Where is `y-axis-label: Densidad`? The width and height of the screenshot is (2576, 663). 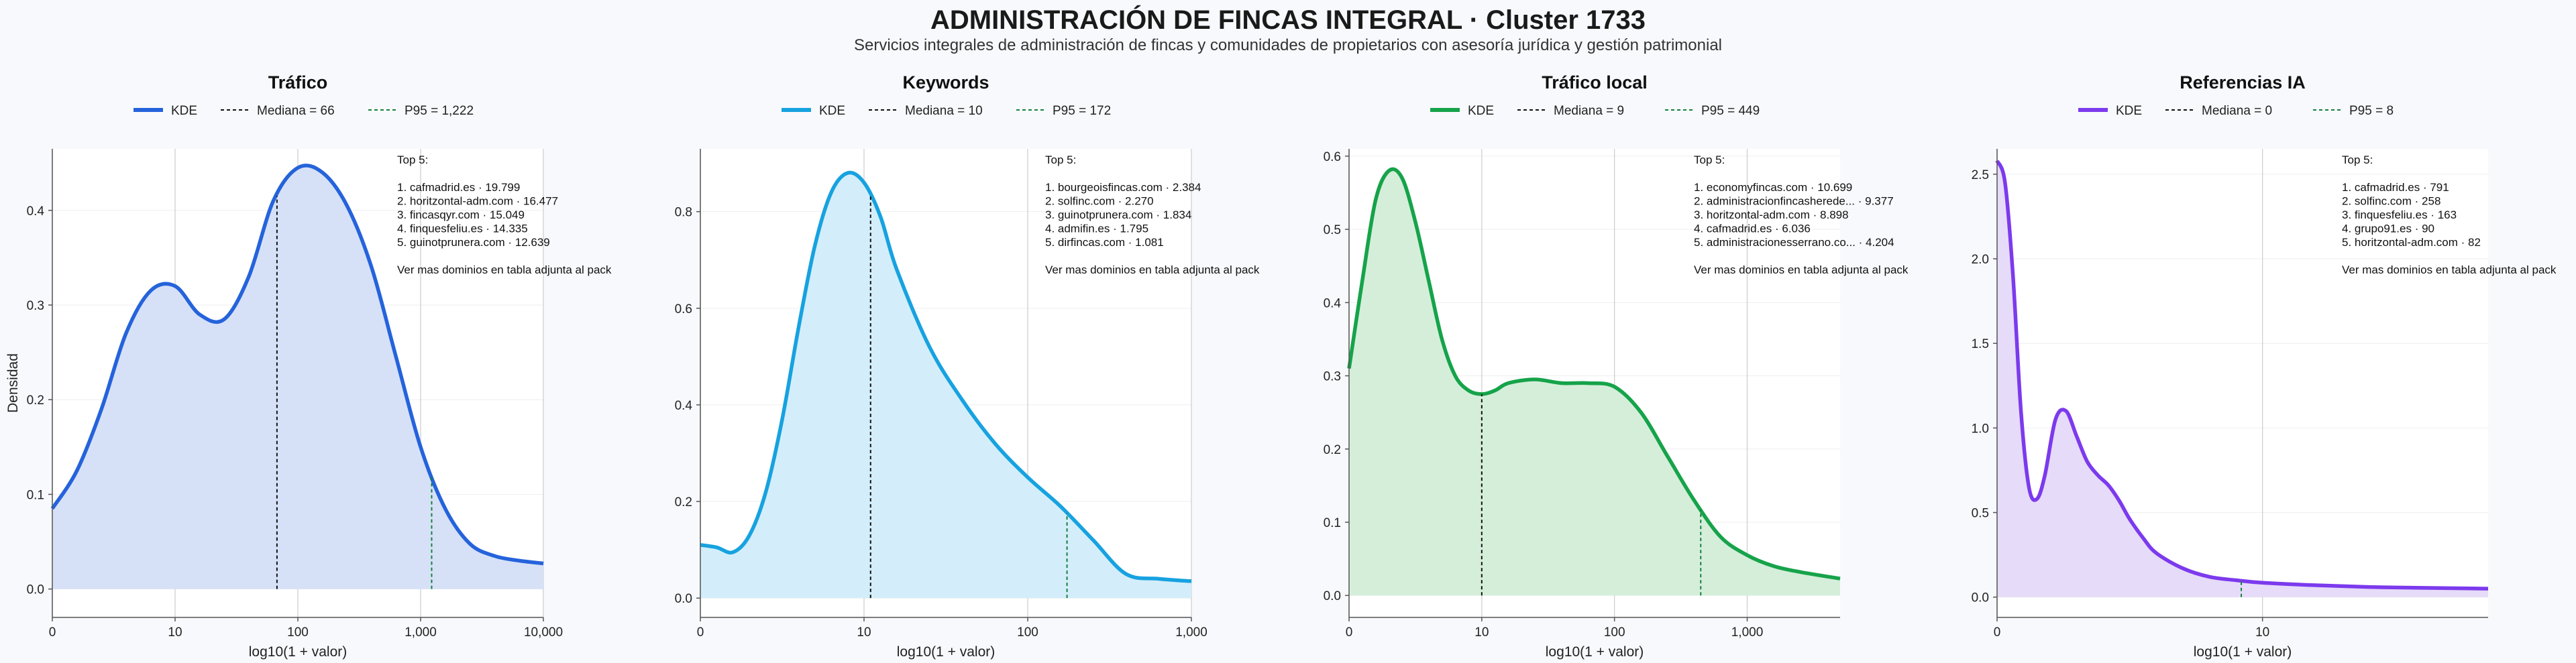 y-axis-label: Densidad is located at coordinates (13, 383).